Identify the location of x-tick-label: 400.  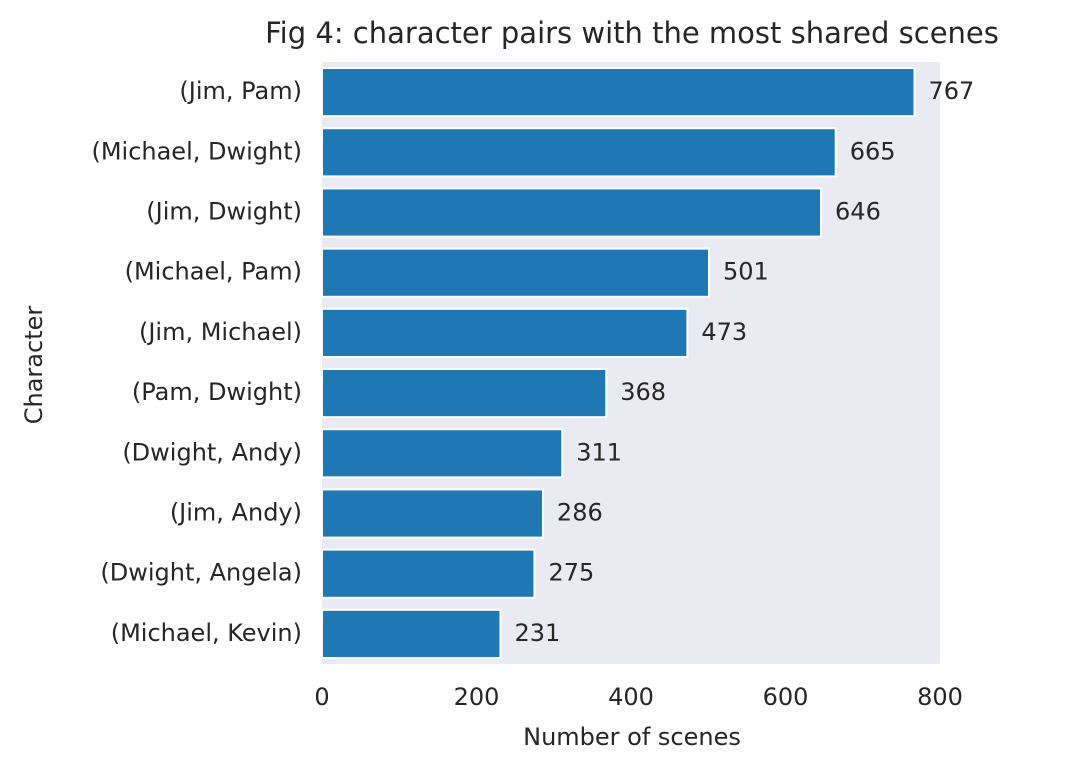
(631, 697).